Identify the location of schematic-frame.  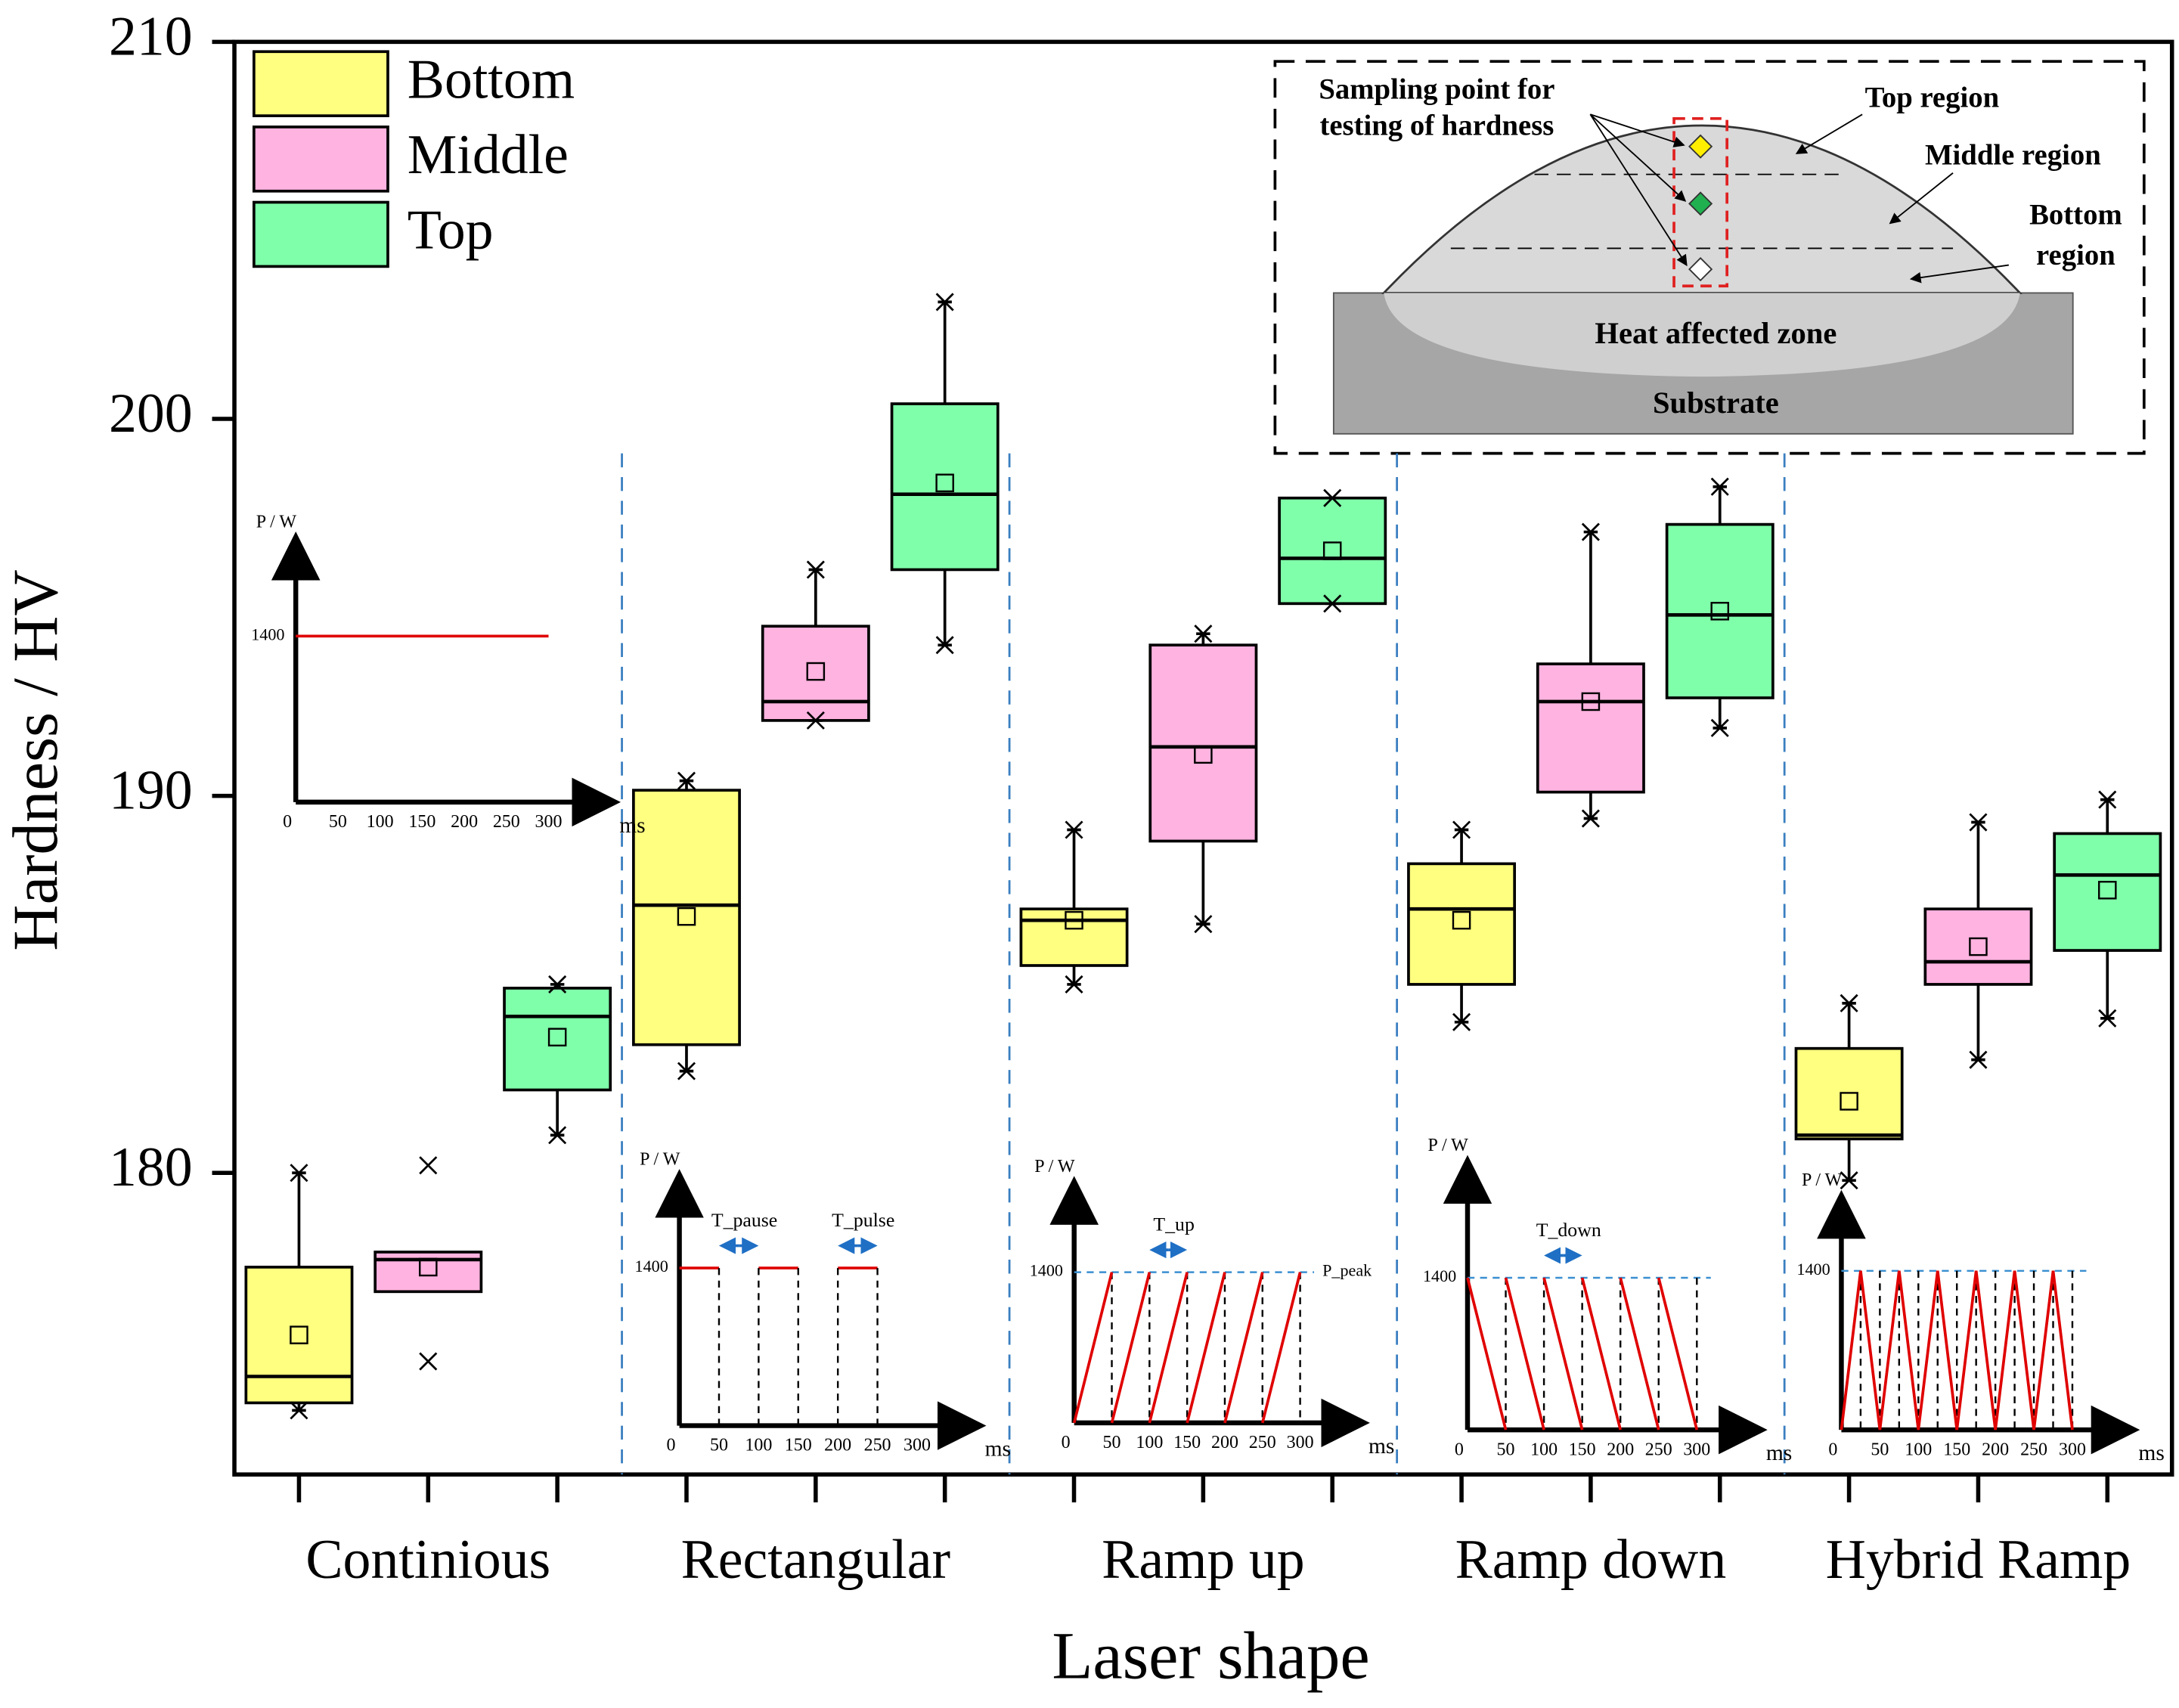
(1709, 257).